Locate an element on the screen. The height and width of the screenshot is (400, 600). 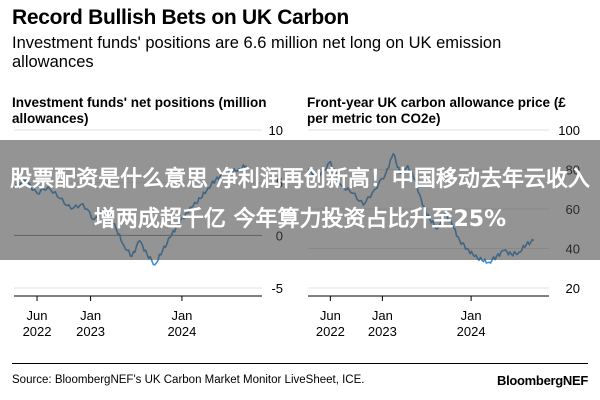
y-tick-label: -5 is located at coordinates (277, 288).